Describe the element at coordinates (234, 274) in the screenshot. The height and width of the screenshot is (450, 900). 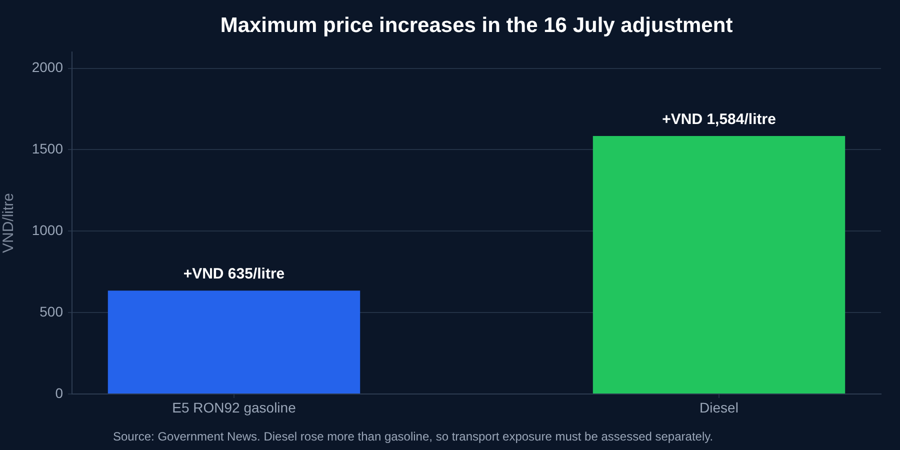
I see `data-label: +VND 635/litre` at that location.